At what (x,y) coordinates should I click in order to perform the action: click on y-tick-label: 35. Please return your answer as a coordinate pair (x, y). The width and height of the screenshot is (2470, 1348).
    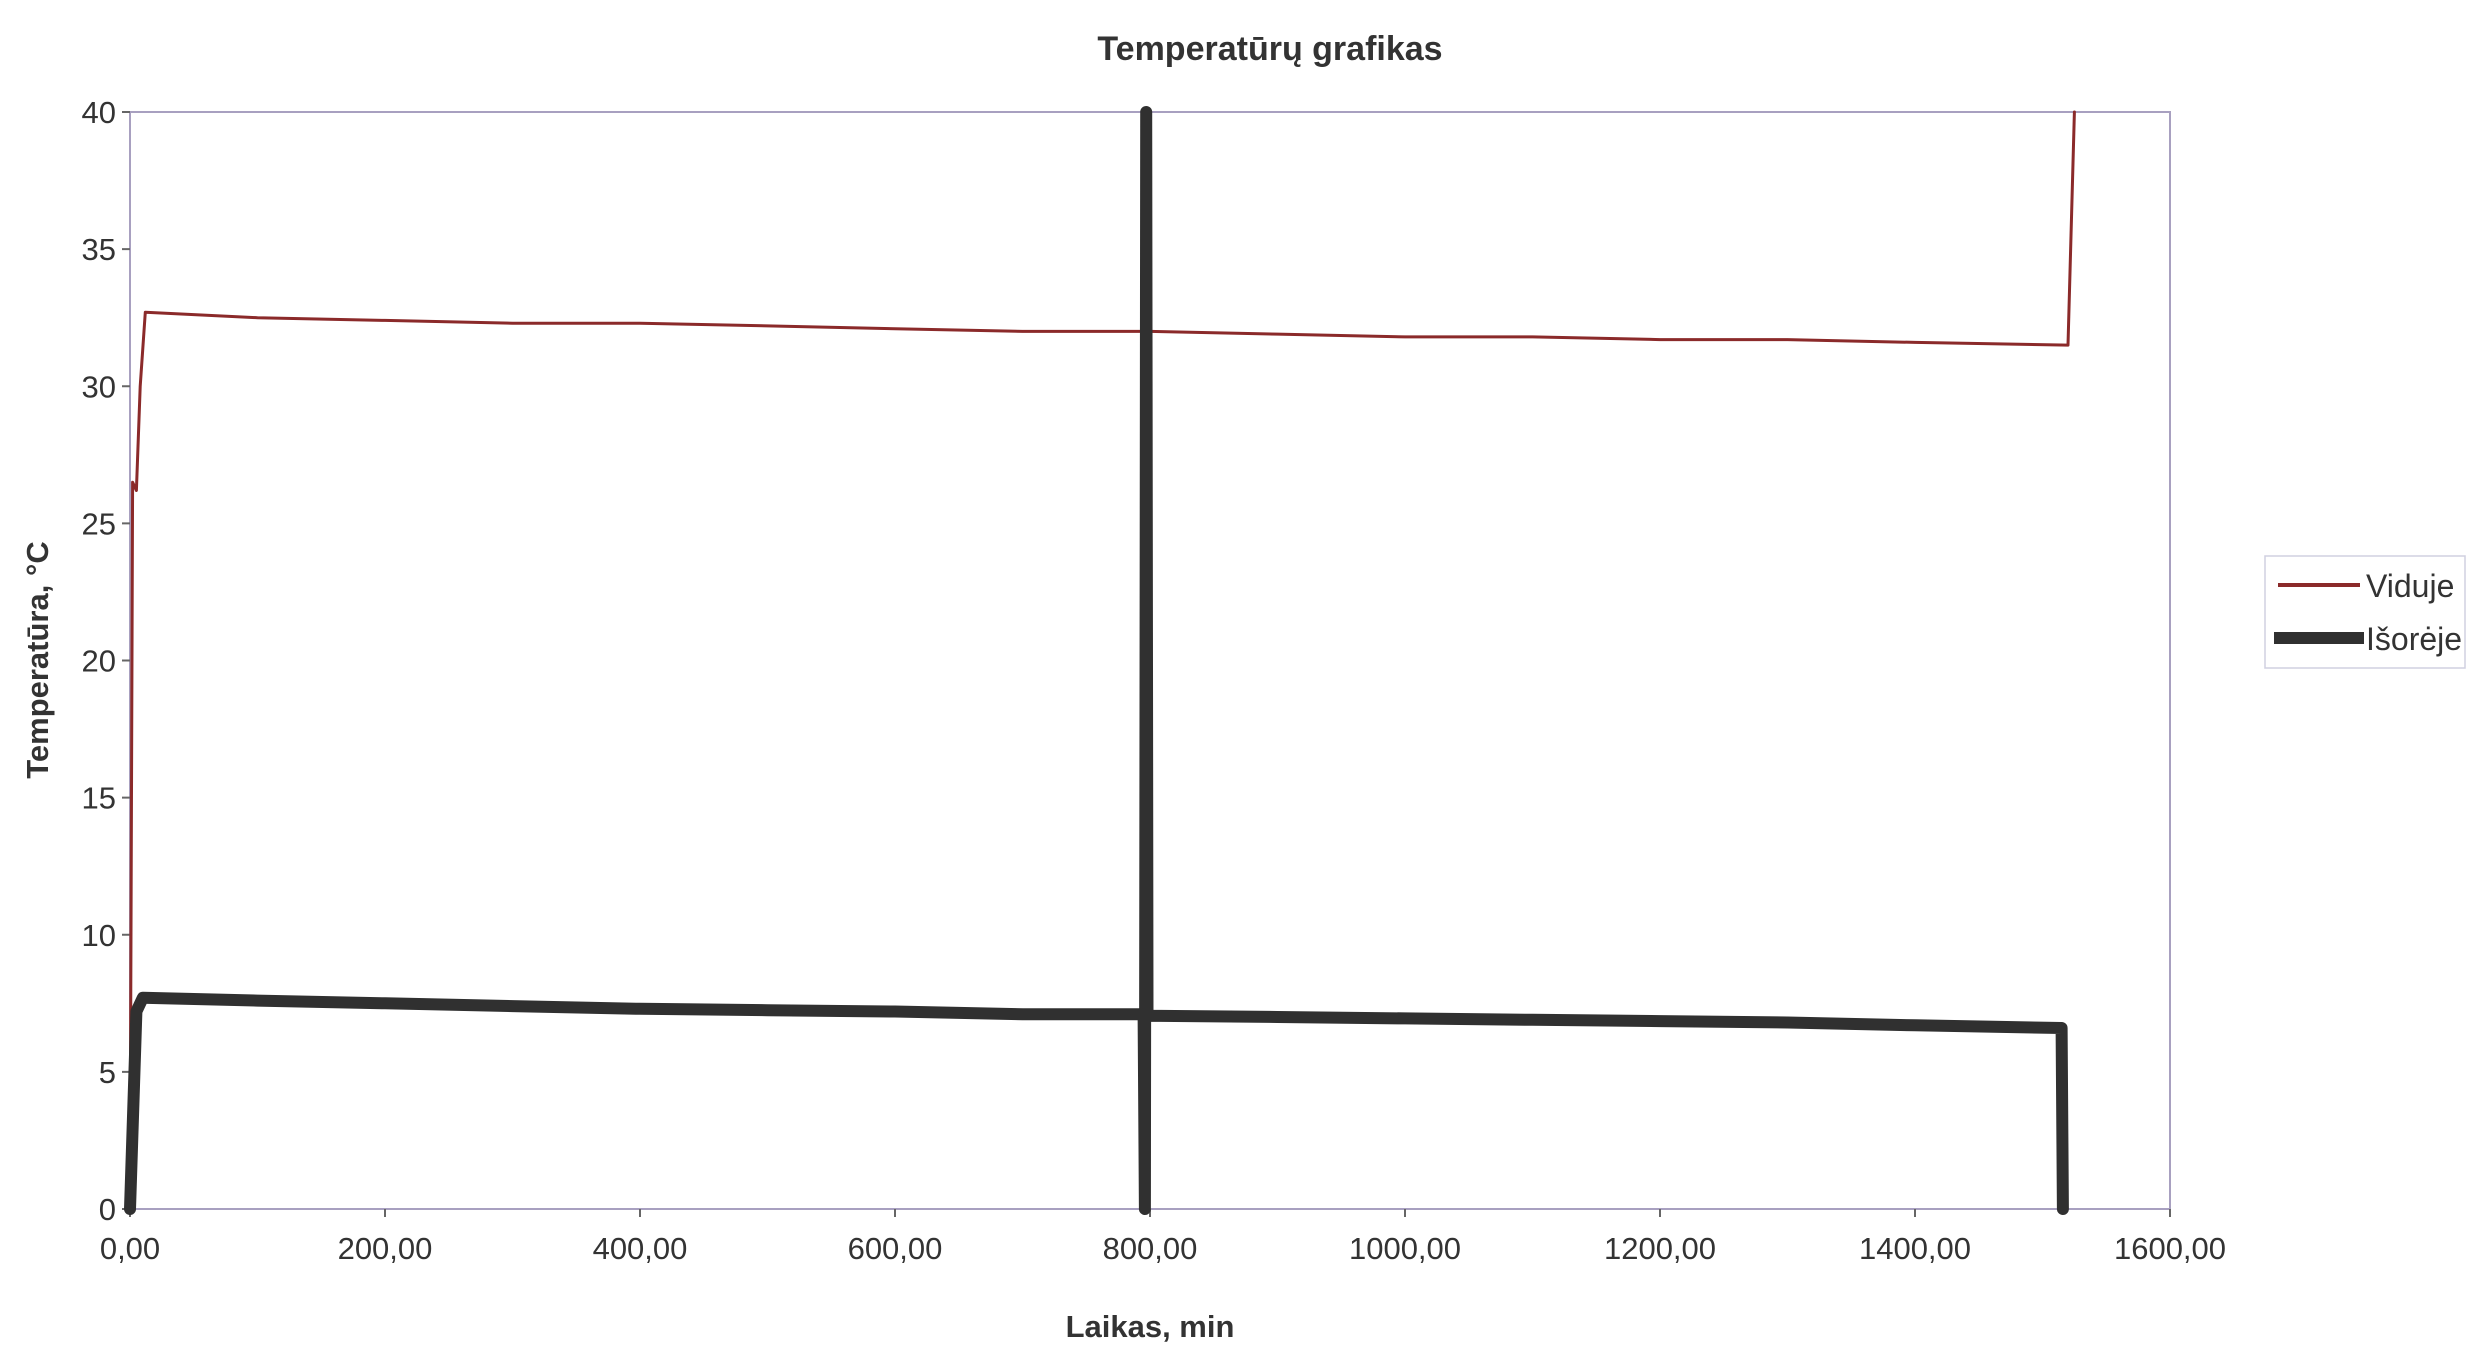
    Looking at the image, I should click on (99, 249).